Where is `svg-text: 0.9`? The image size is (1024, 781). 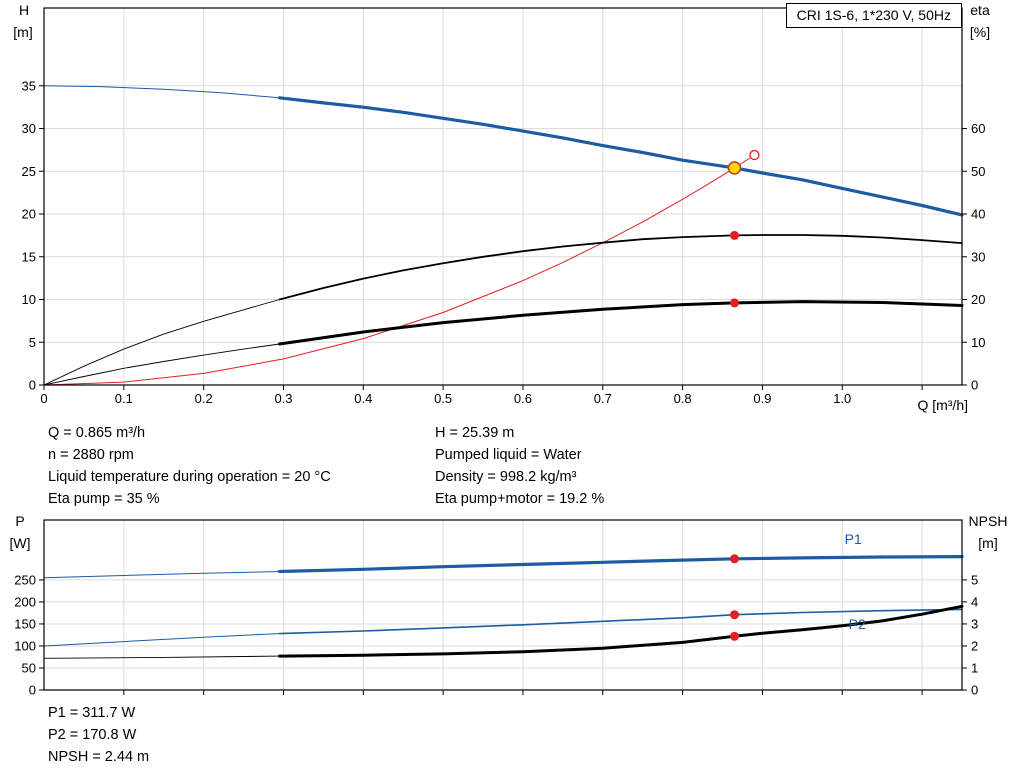 svg-text: 0.9 is located at coordinates (762, 398).